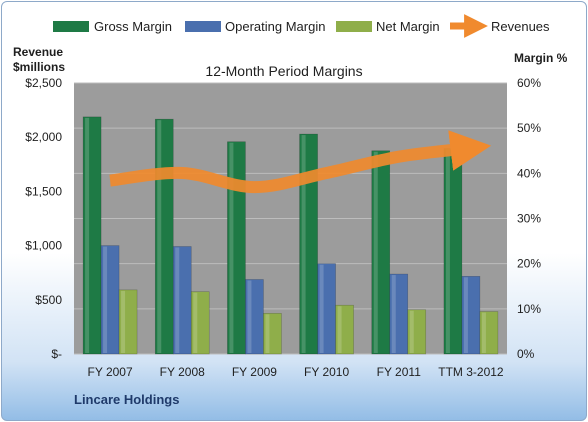 This screenshot has height=422, width=588. Describe the element at coordinates (254, 372) in the screenshot. I see `category-label: FY 2009` at that location.